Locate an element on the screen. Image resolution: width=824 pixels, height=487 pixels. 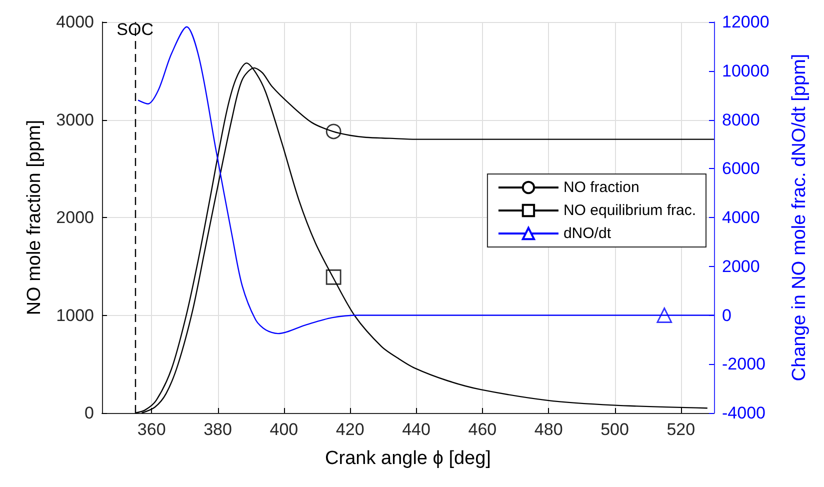
y-tick-label: 3000 is located at coordinates (75, 120).